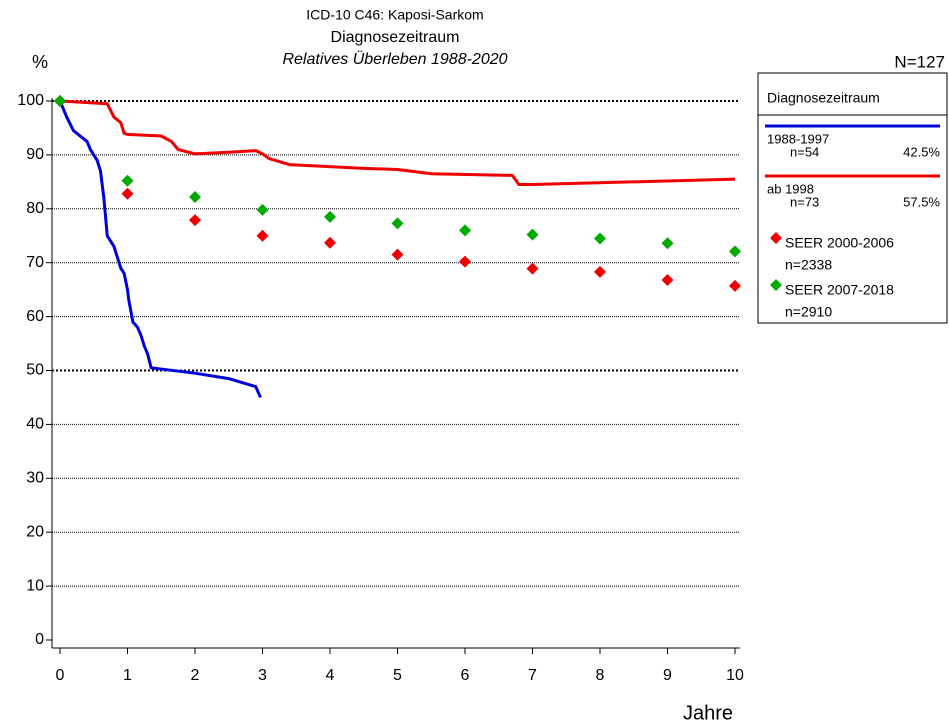  I want to click on y-axis-label: %, so click(40, 62).